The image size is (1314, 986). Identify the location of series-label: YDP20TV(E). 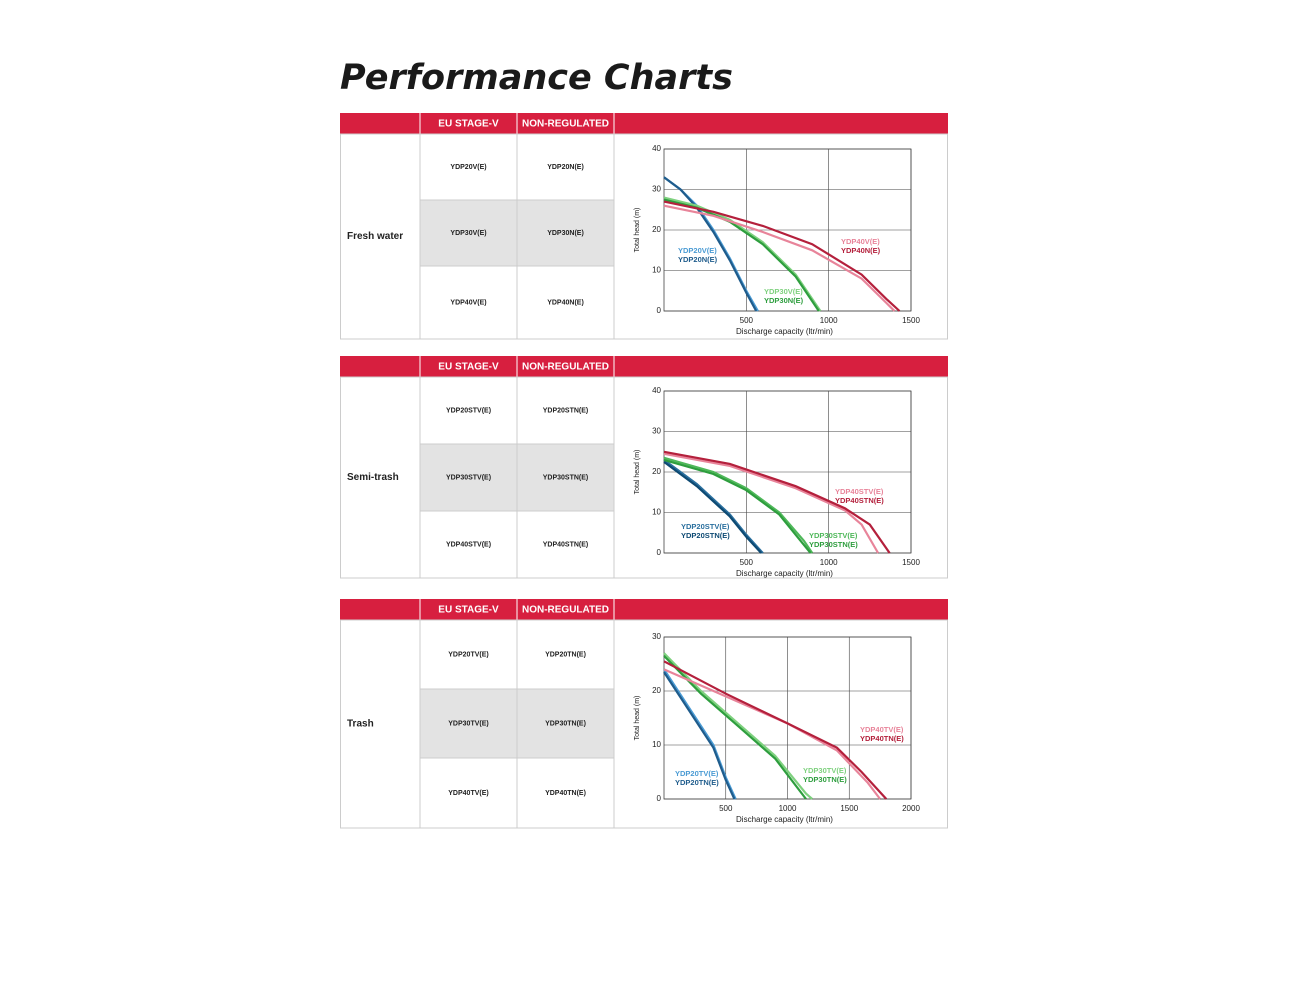
(697, 773).